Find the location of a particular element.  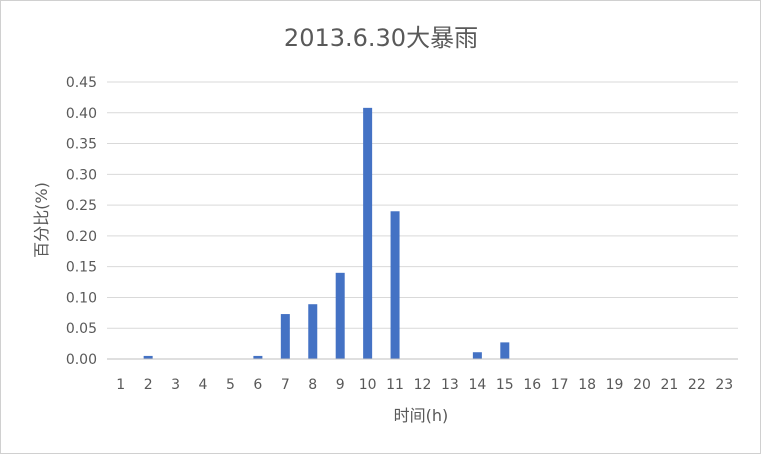

x-tick-label: 17 is located at coordinates (560, 385).